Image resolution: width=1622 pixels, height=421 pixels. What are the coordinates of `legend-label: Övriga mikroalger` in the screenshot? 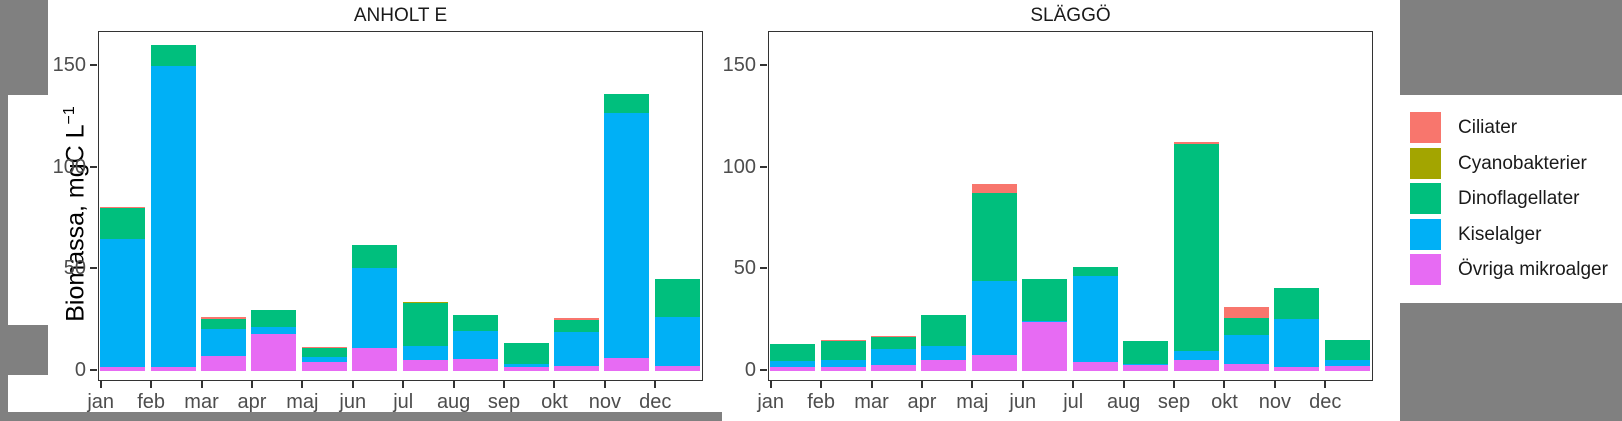 It's located at (1533, 269).